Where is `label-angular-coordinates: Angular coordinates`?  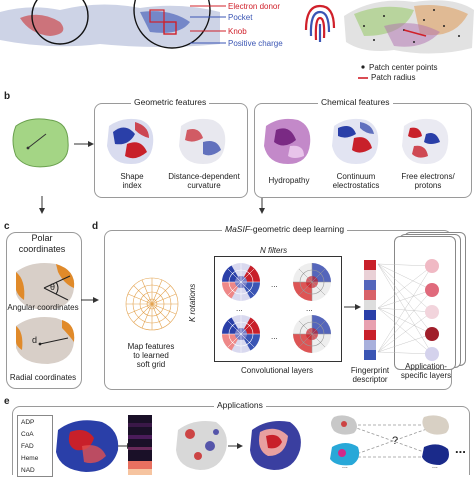
label-angular-coordinates: Angular coordinates is located at coordinates (43, 307).